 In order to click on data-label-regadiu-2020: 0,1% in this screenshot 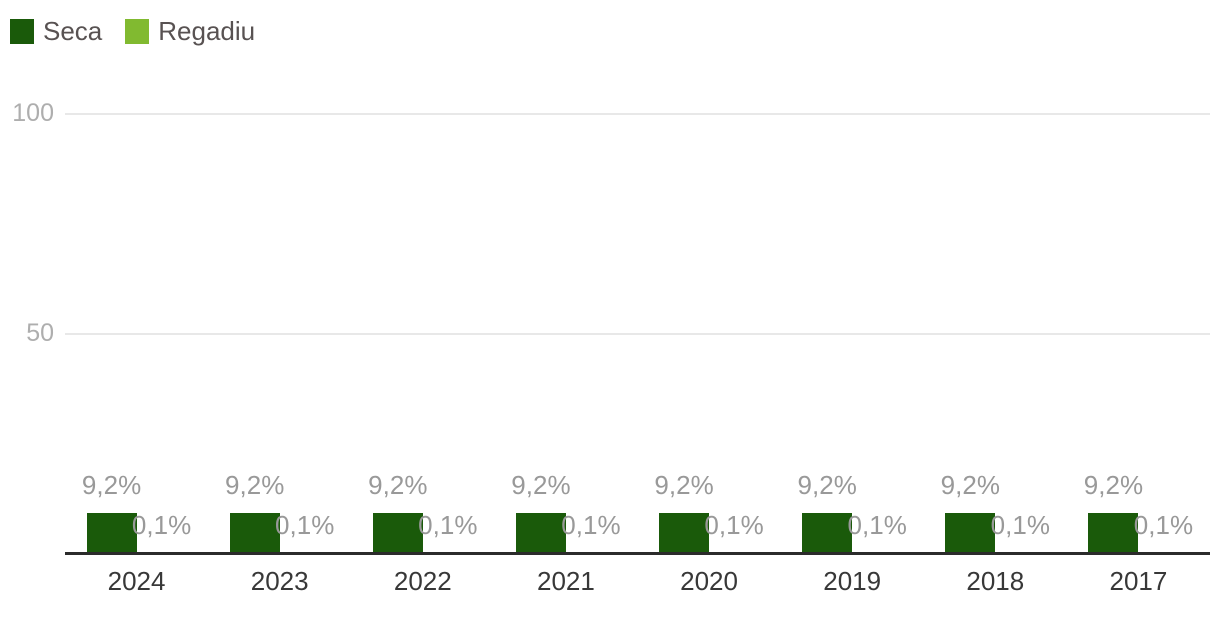, I will do `click(734, 524)`.